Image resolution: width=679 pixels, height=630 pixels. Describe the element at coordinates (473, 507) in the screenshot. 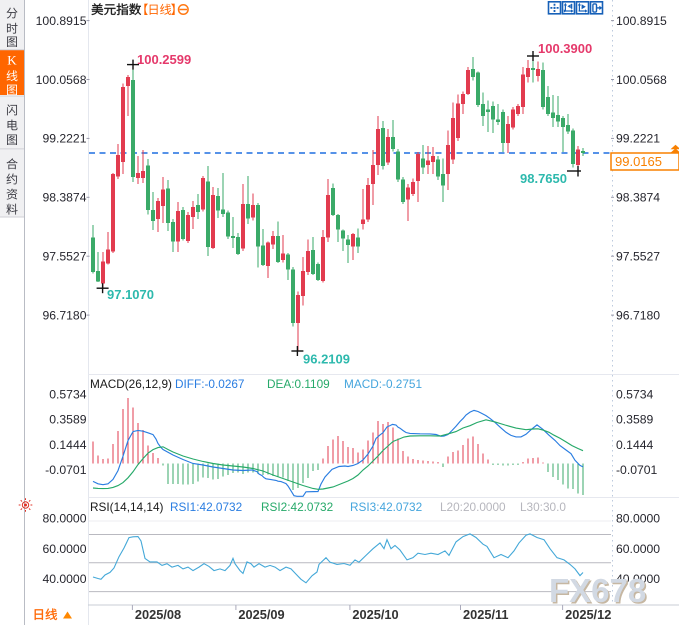

I see `svg-text: L20:20.0000` at that location.